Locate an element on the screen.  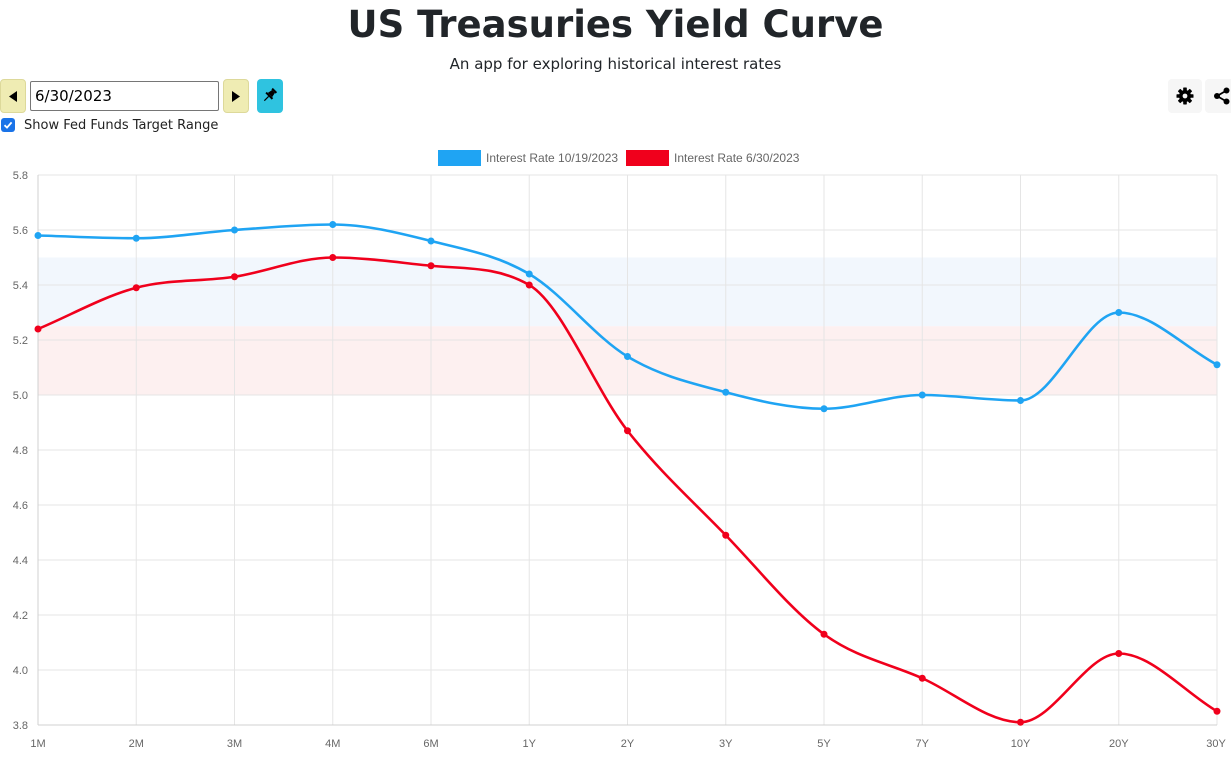
pin-date-button is located at coordinates (270, 96).